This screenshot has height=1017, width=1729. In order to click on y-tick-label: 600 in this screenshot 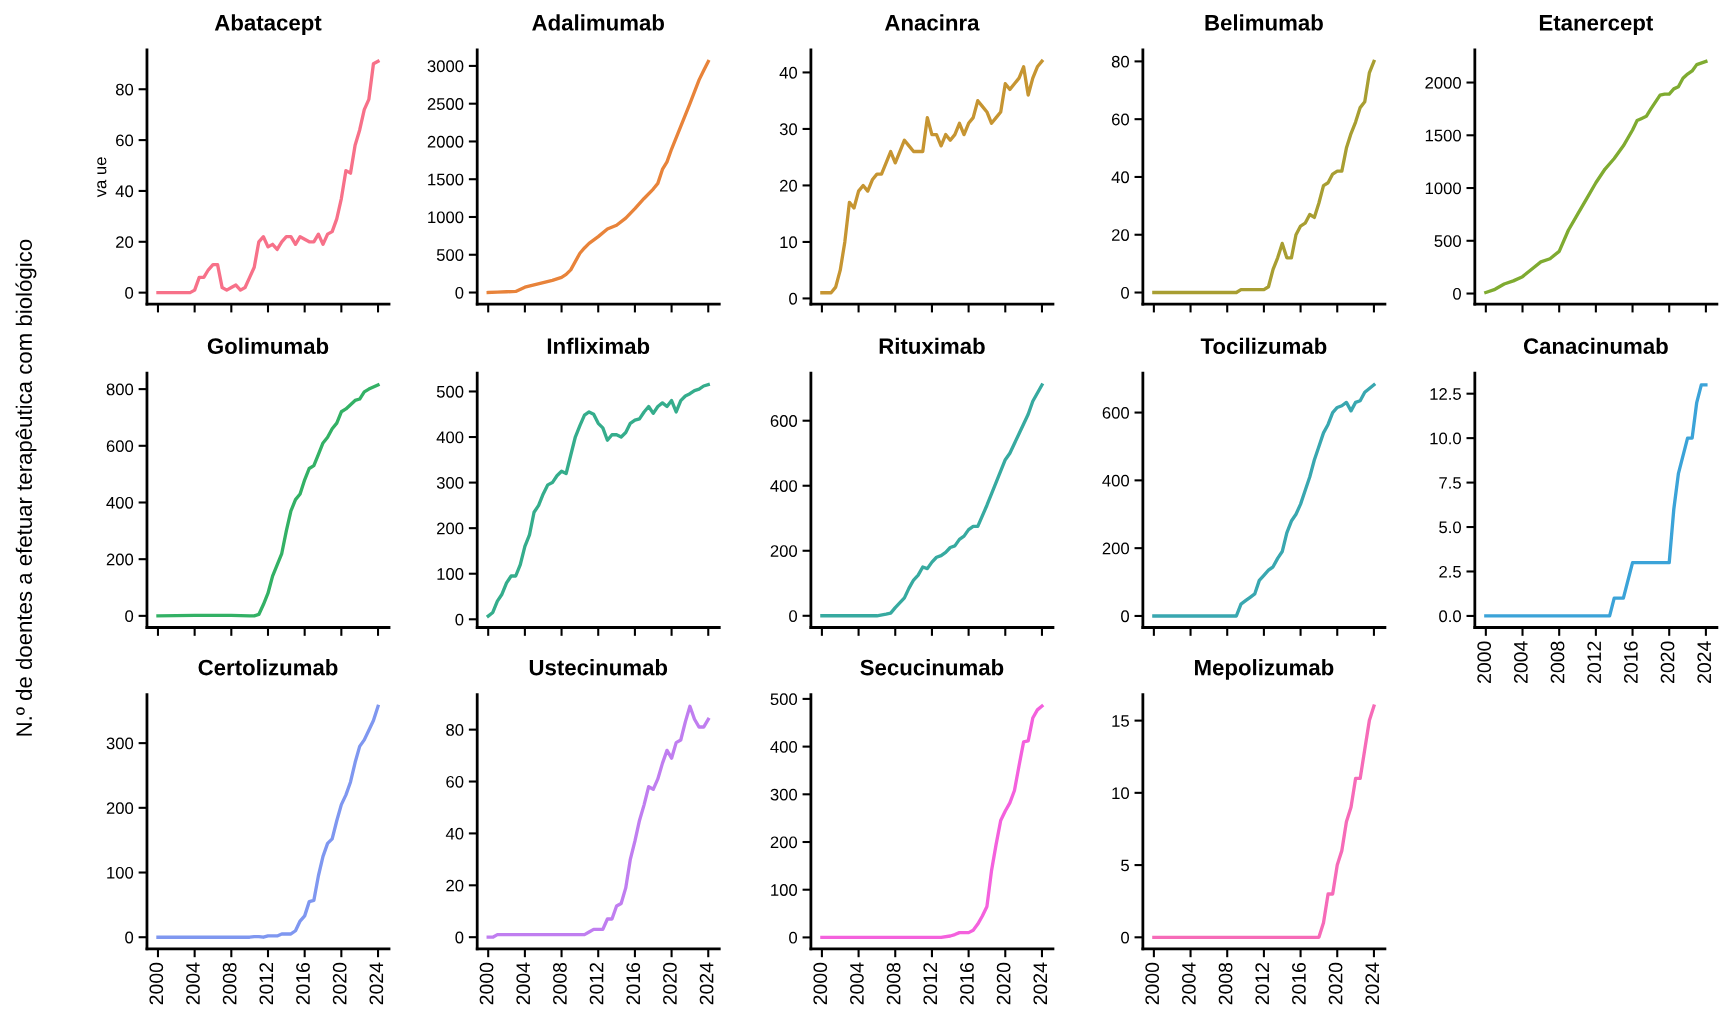, I will do `click(784, 421)`.